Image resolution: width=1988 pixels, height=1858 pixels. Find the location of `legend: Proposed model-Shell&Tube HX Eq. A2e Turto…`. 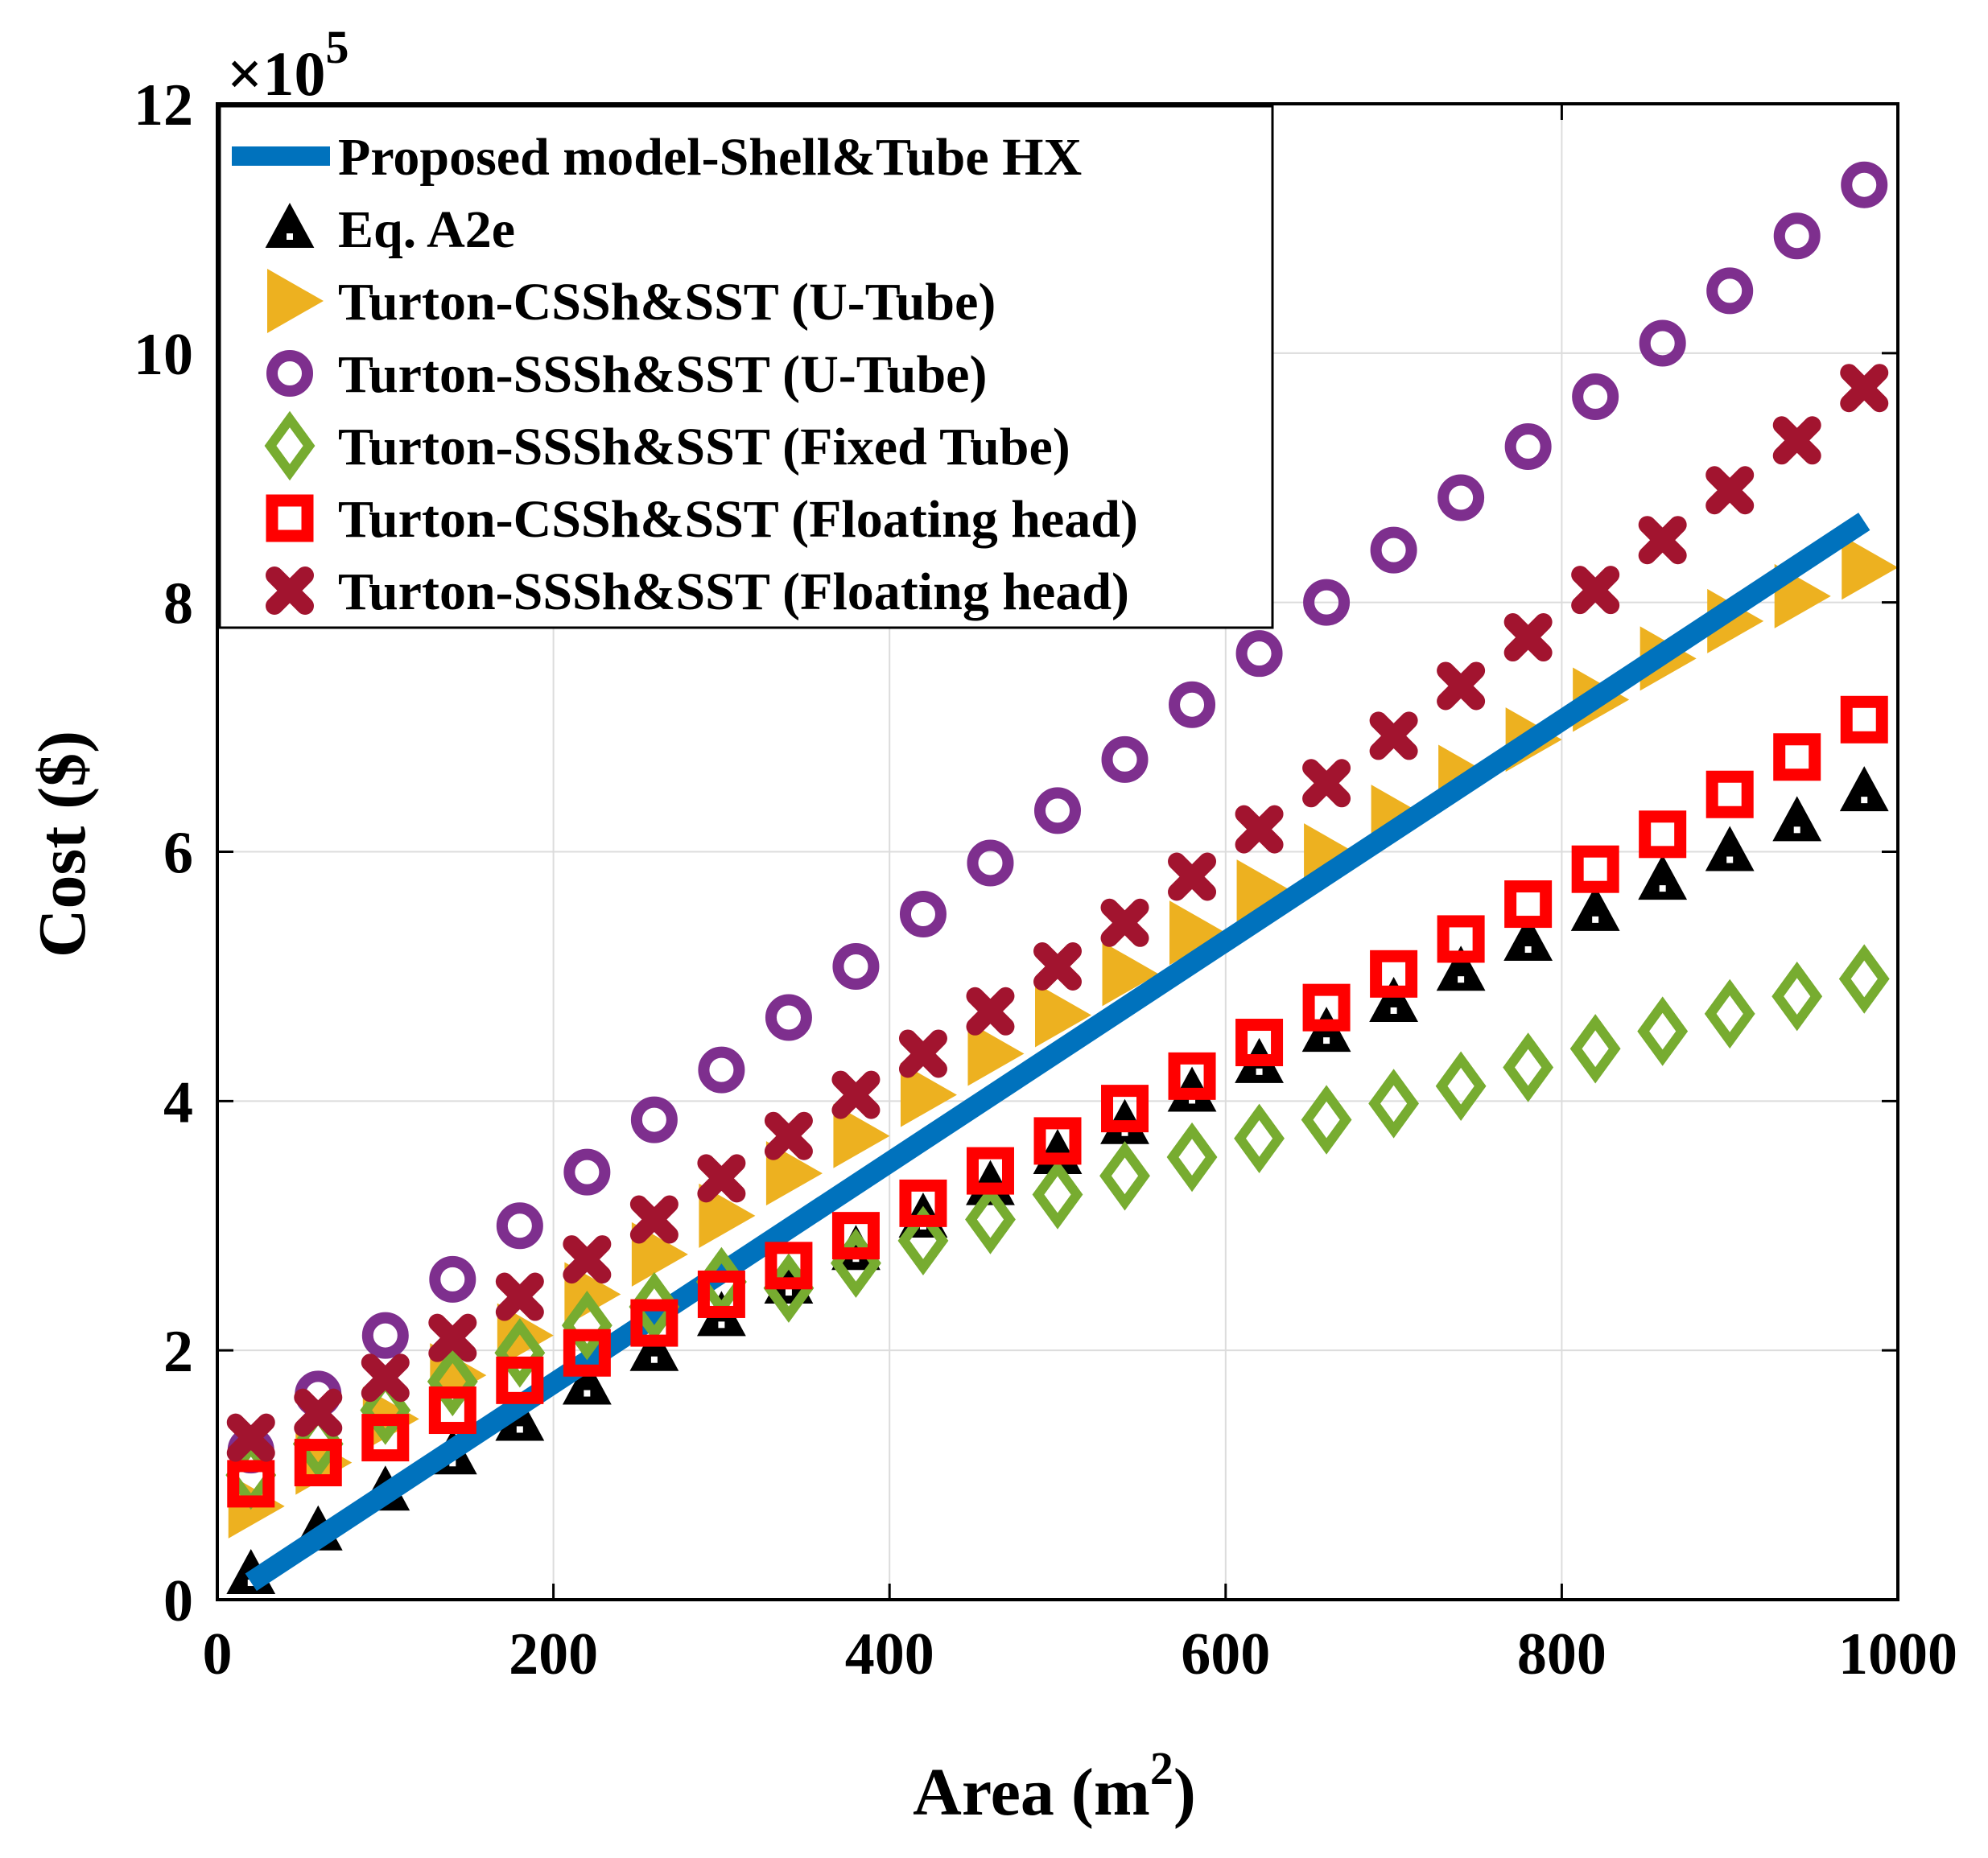

legend: Proposed model-Shell&Tube HX Eq. A2e Turto… is located at coordinates (746, 367).